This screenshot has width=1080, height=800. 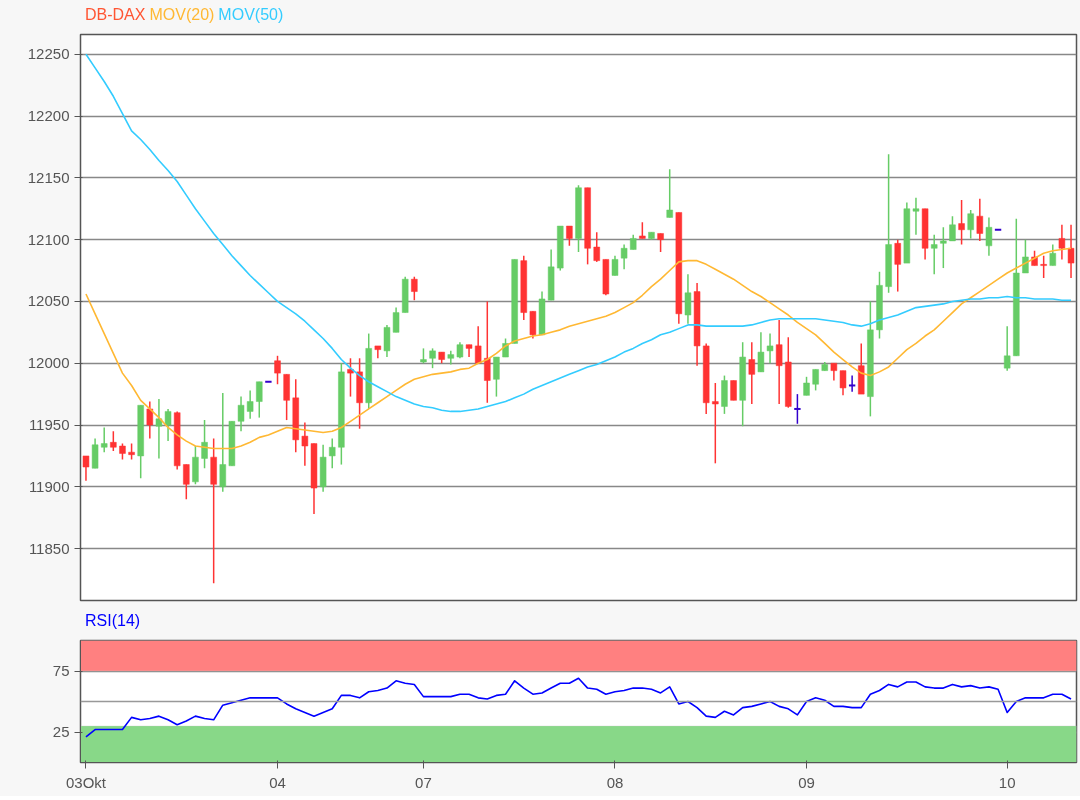 What do you see at coordinates (48, 116) in the screenshot?
I see `y-tick-label: 12200` at bounding box center [48, 116].